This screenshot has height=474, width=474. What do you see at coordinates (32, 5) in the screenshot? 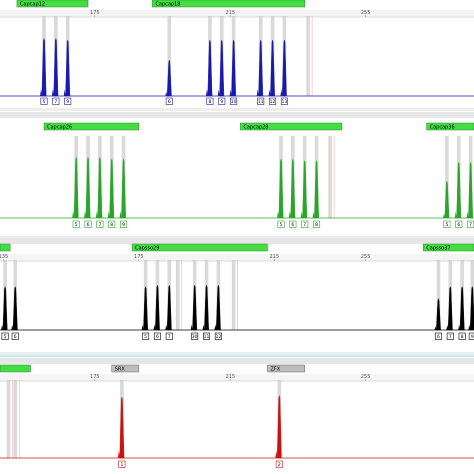
I see `marker-label: Capcap12` at bounding box center [32, 5].